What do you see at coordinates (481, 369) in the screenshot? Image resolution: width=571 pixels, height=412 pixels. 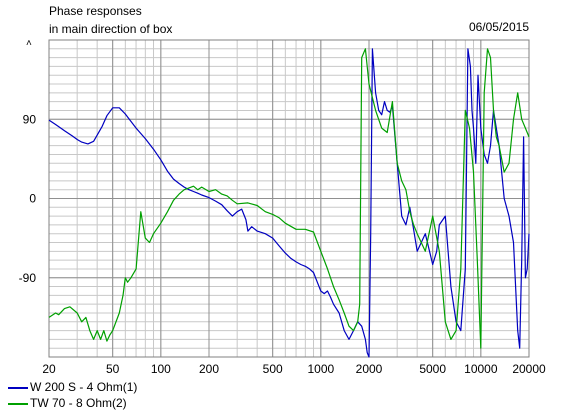 I see `x-tick-label: 10000` at bounding box center [481, 369].